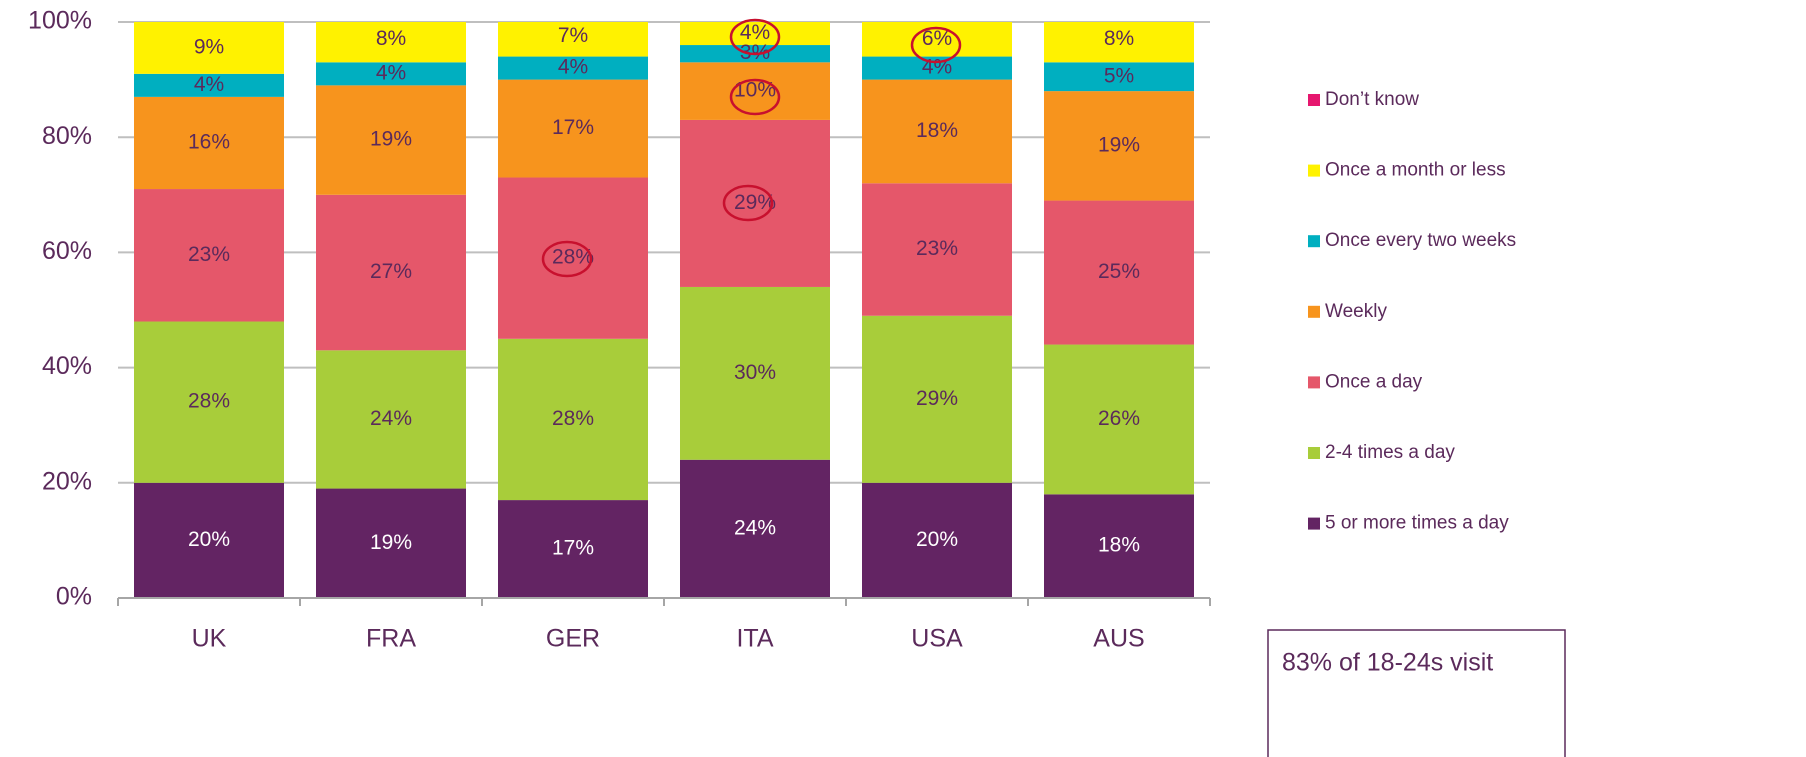  I want to click on data-label: 5%, so click(1119, 75).